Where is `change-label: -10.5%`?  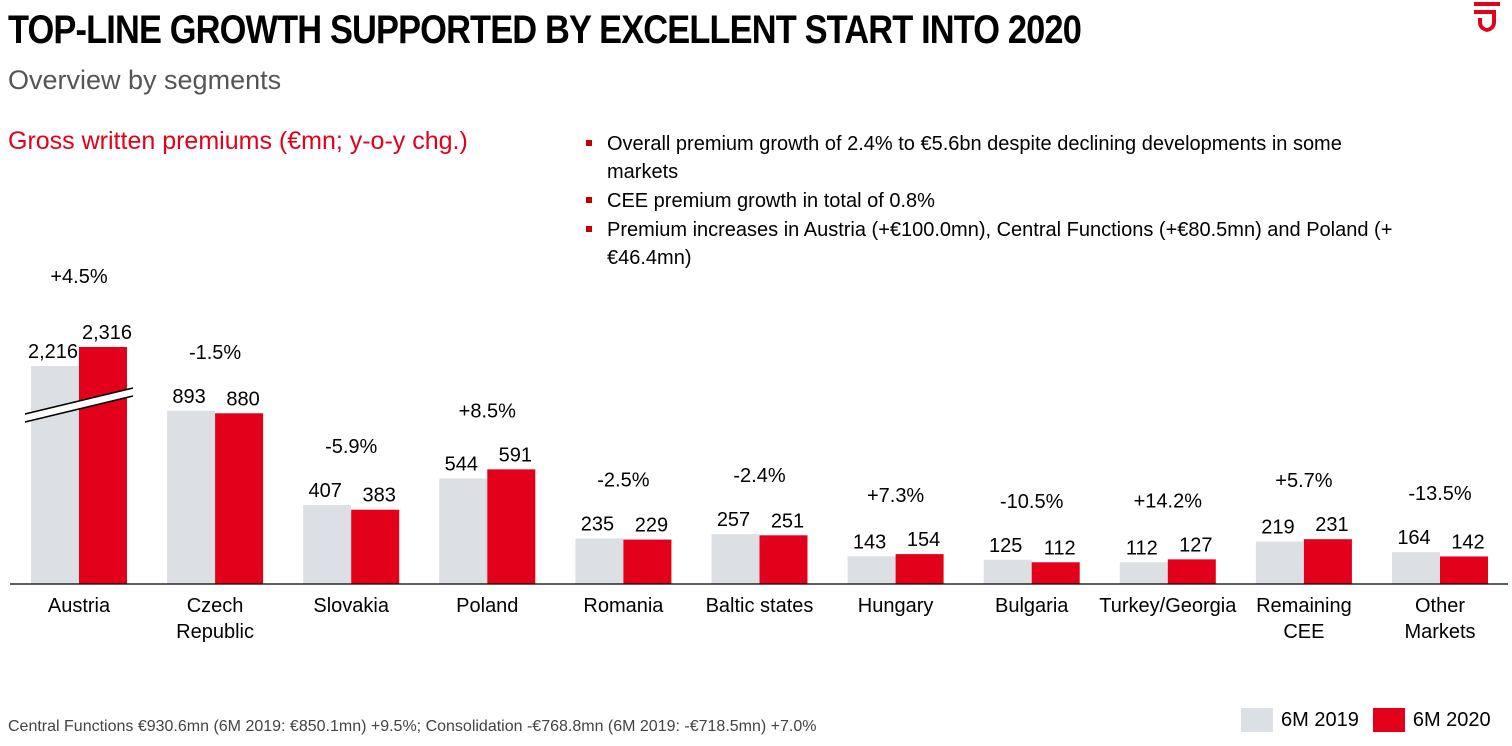
change-label: -10.5% is located at coordinates (1032, 502).